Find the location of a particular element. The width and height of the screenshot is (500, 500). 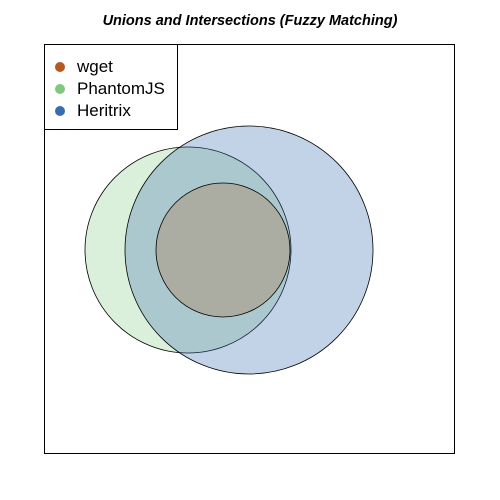

legend-dot-wget is located at coordinates (60, 67).